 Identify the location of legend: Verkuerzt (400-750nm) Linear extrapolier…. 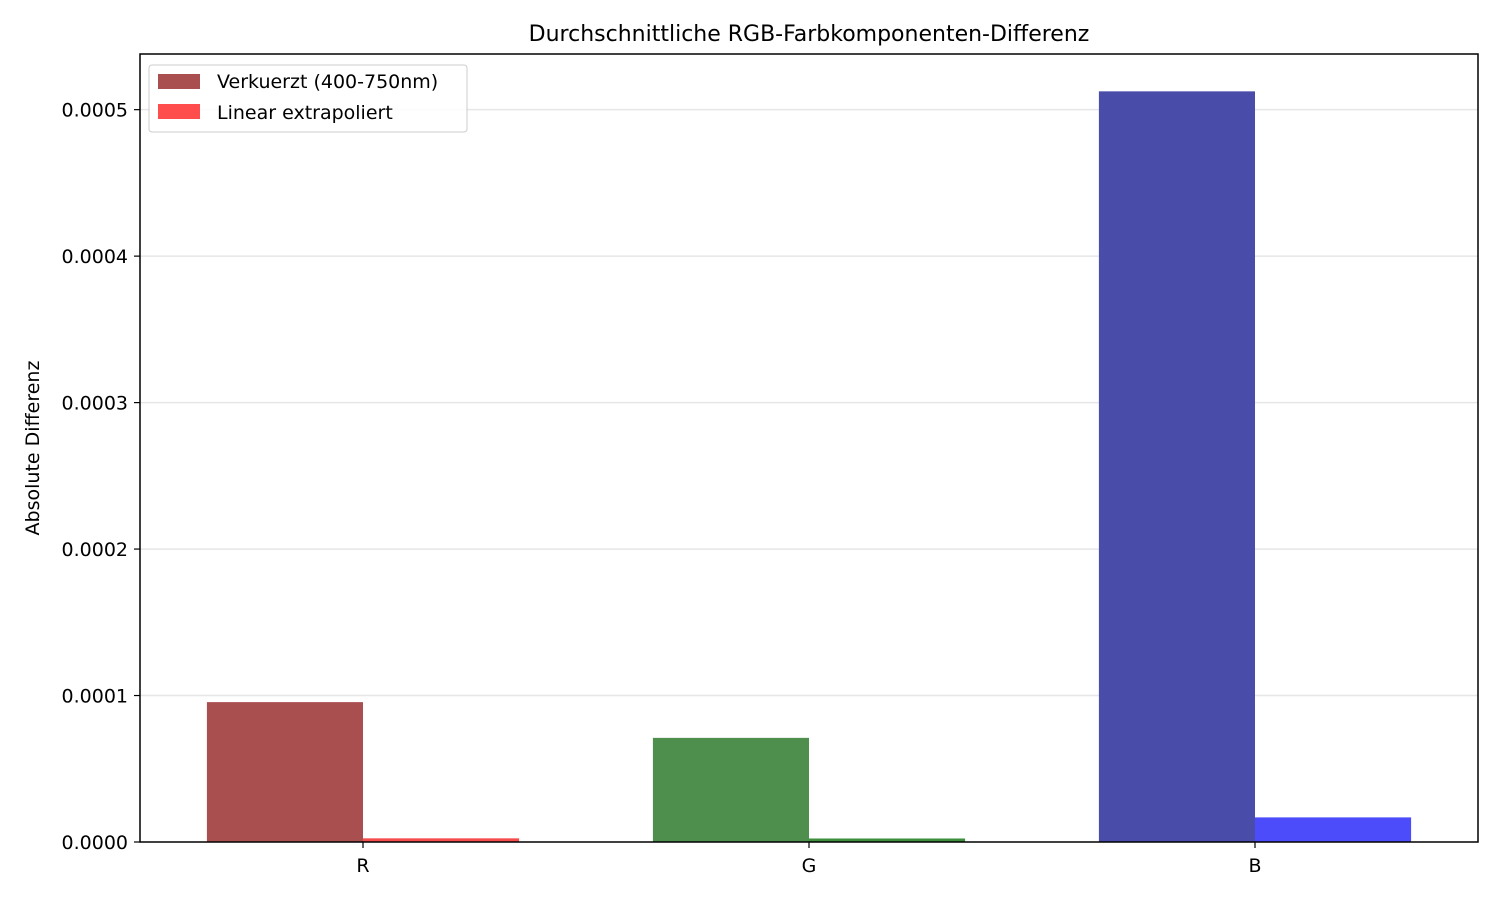
(308, 98).